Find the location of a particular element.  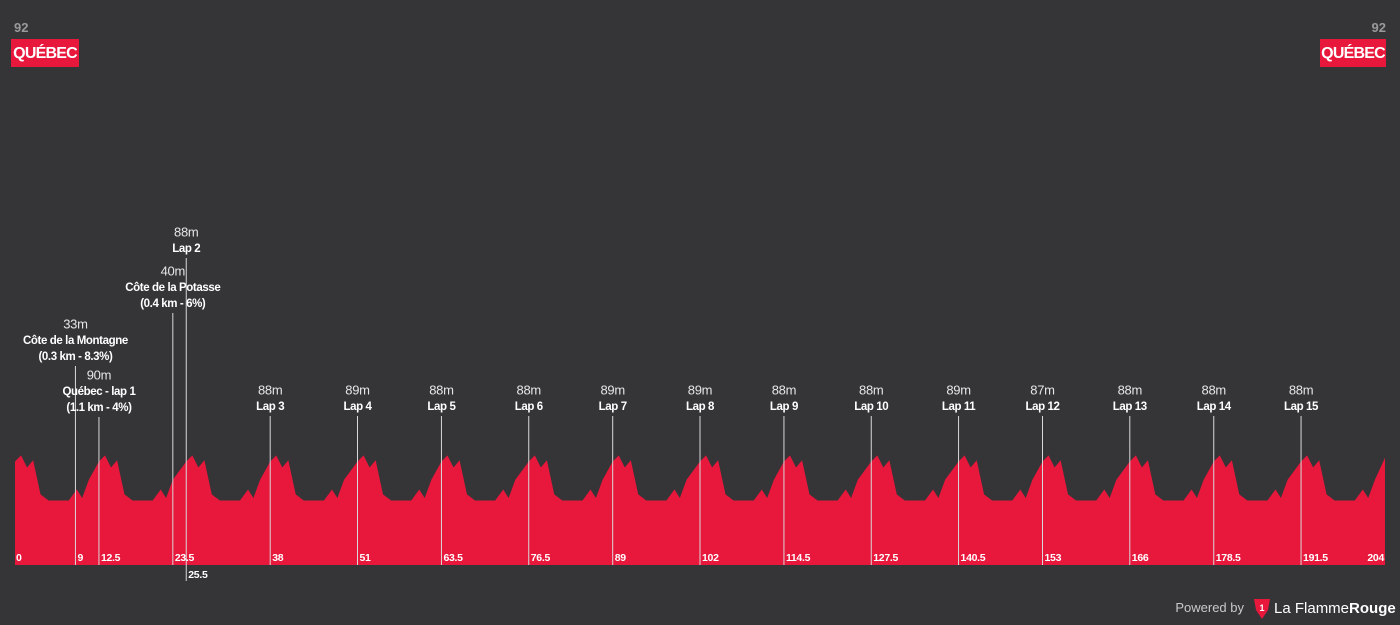

start-elevation: 92 is located at coordinates (21, 27).